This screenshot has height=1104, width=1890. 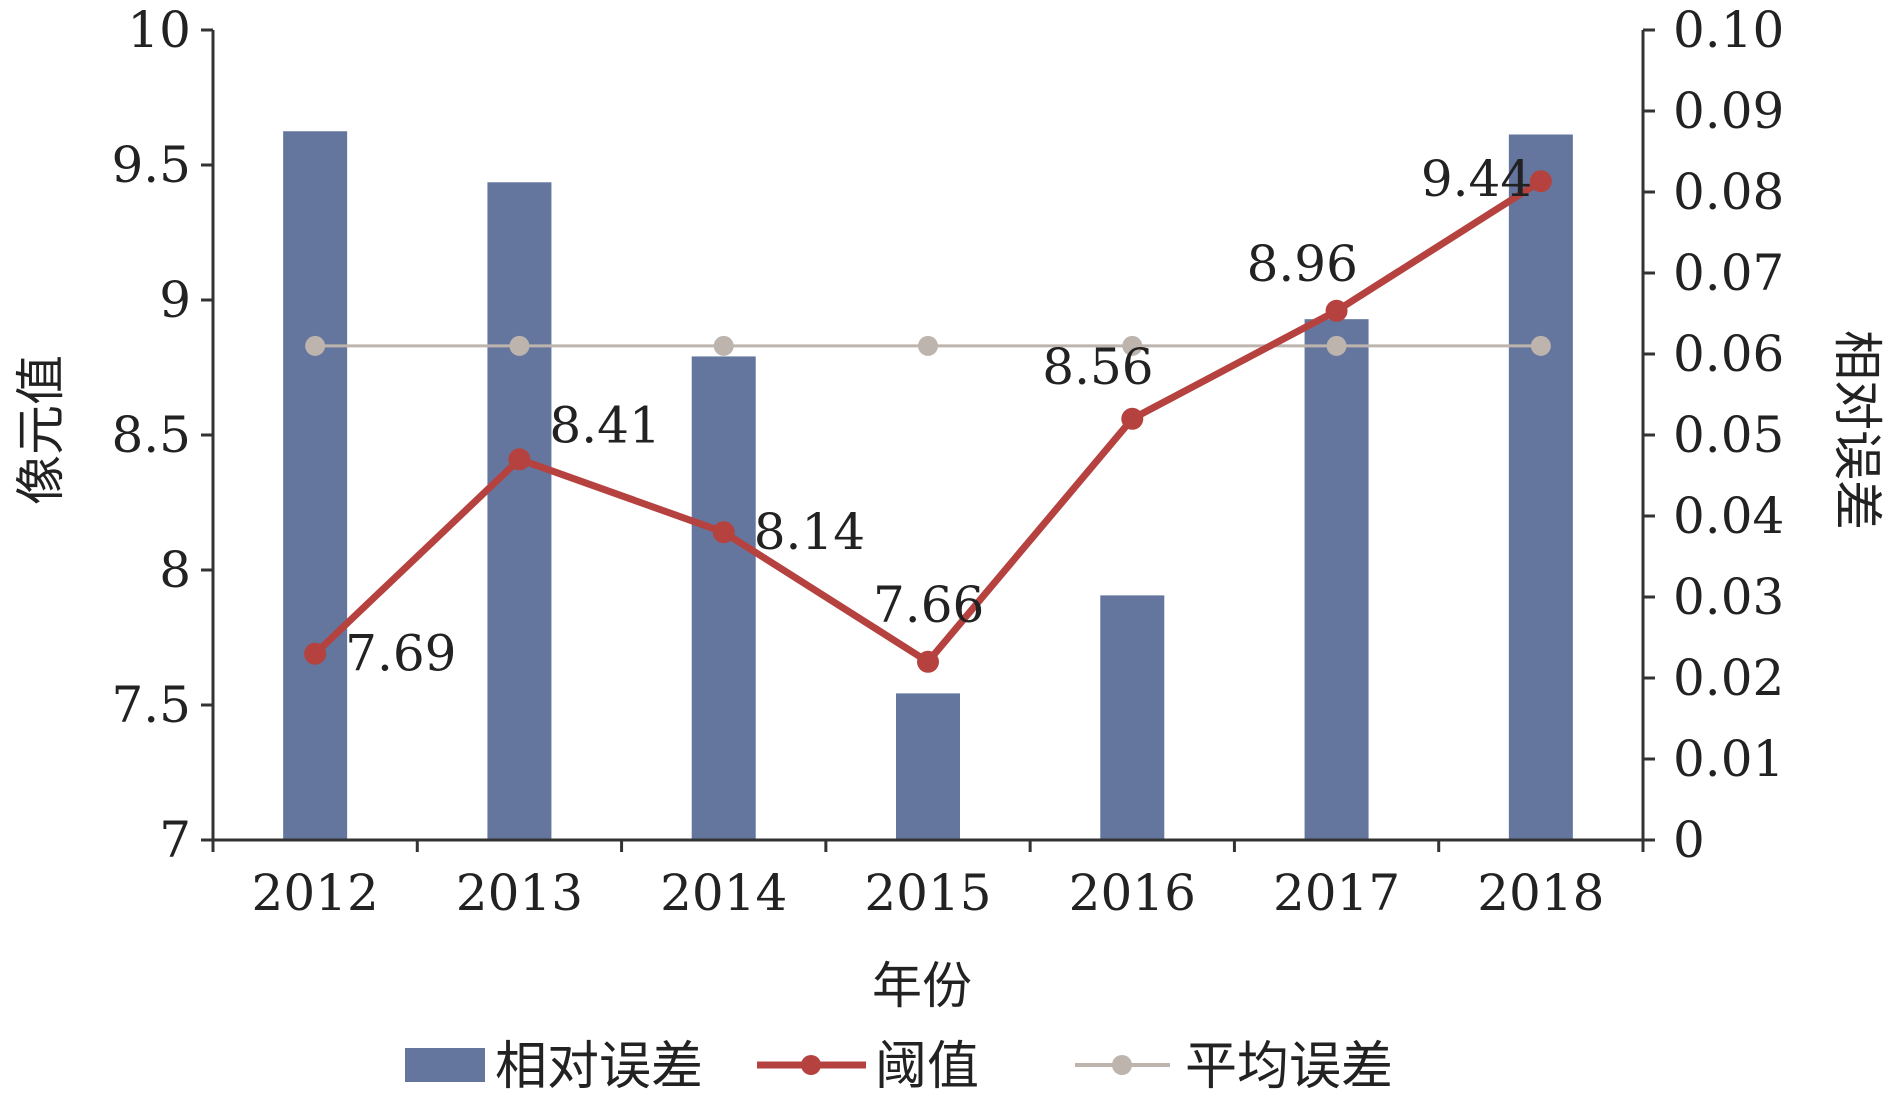 I want to click on bar-2016, so click(x=1132, y=717).